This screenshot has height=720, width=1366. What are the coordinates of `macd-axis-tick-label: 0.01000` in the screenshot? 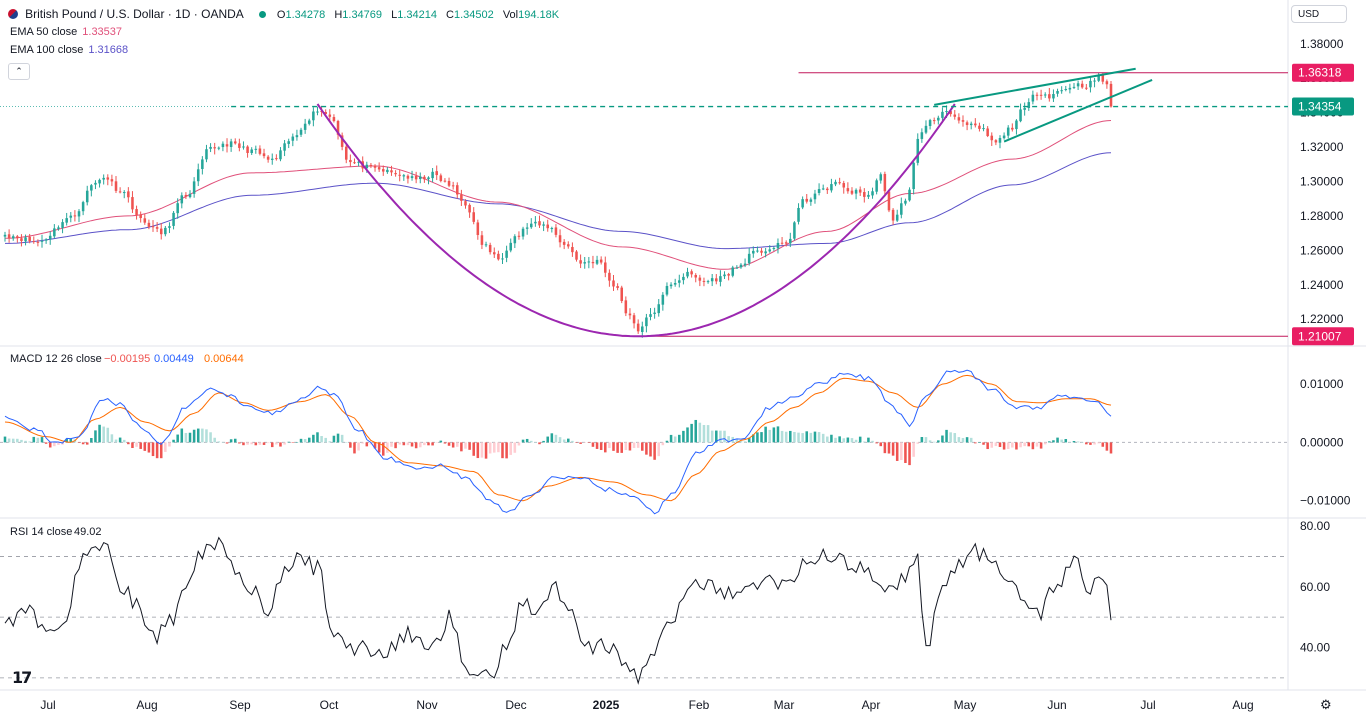 It's located at (1322, 384).